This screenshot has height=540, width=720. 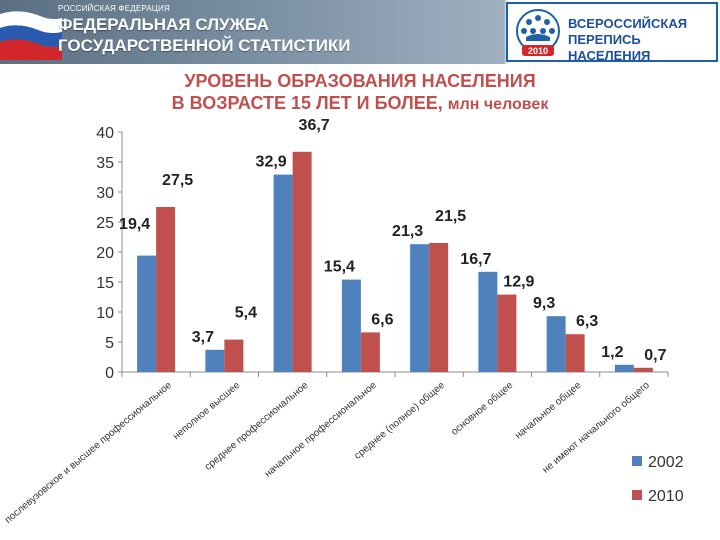 I want to click on data-label-2002: 15,4, so click(x=339, y=267).